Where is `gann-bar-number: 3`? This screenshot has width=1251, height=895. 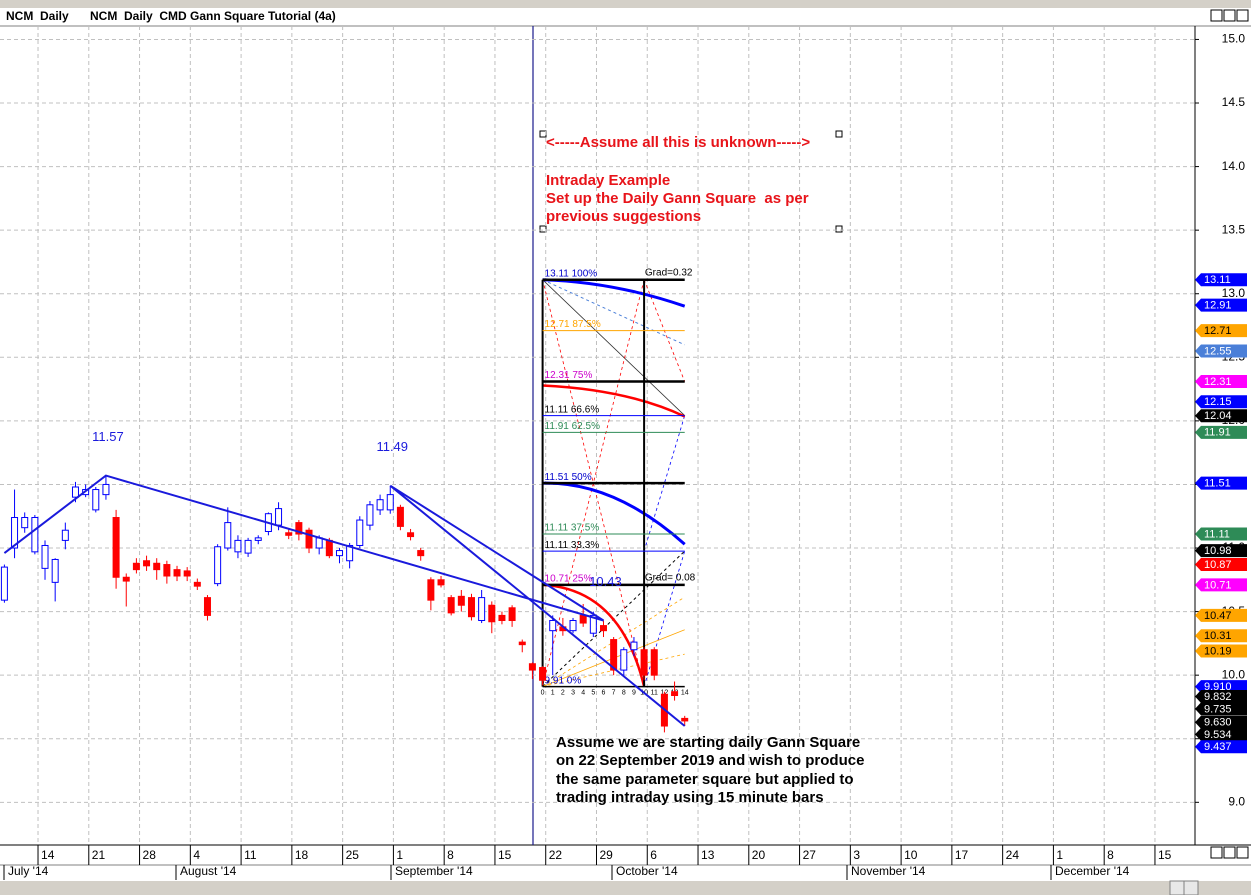
gann-bar-number: 3 is located at coordinates (573, 692).